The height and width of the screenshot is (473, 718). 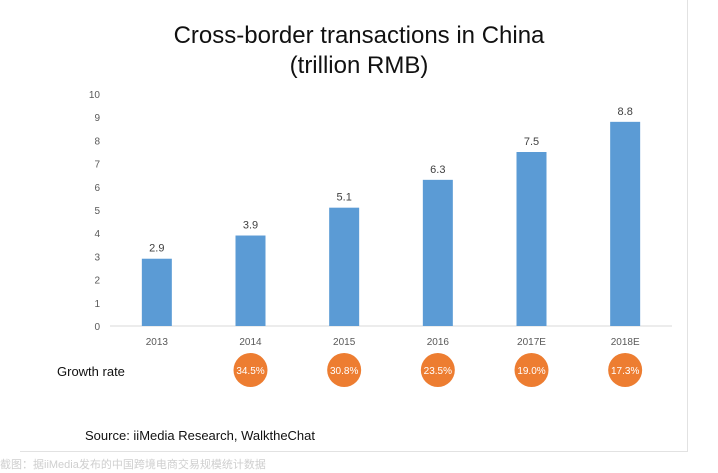 I want to click on growth-rate-value: 19.0%, so click(x=531, y=371).